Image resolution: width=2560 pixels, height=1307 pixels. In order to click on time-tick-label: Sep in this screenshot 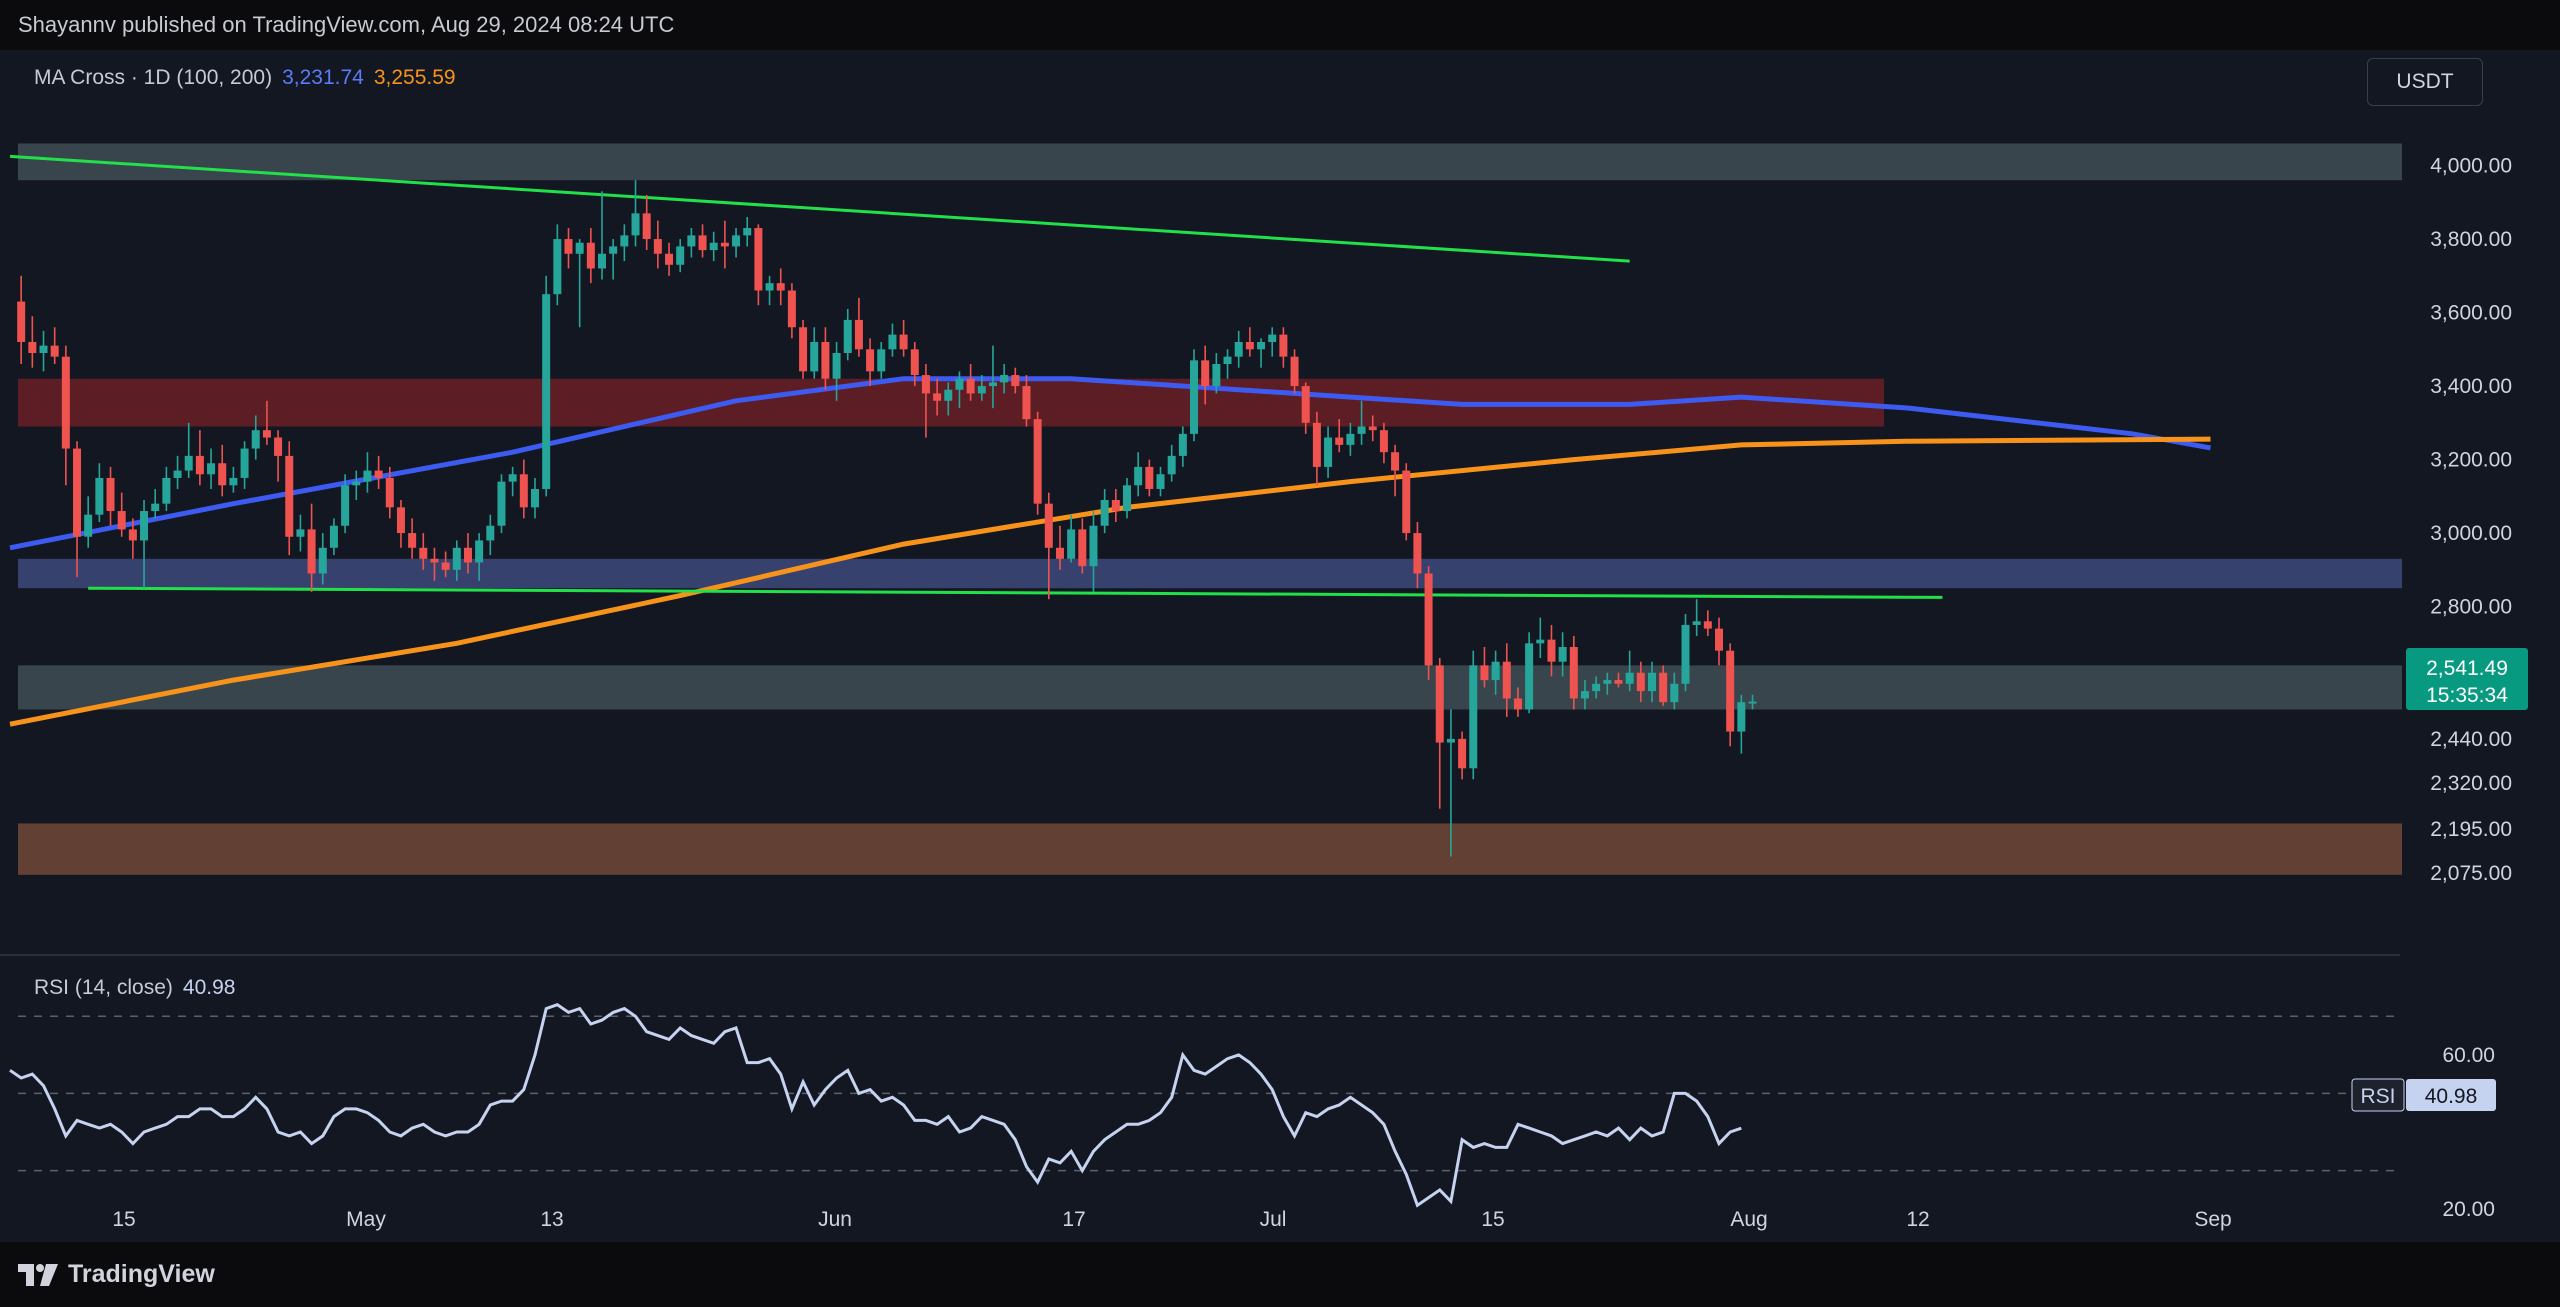, I will do `click(2212, 1219)`.